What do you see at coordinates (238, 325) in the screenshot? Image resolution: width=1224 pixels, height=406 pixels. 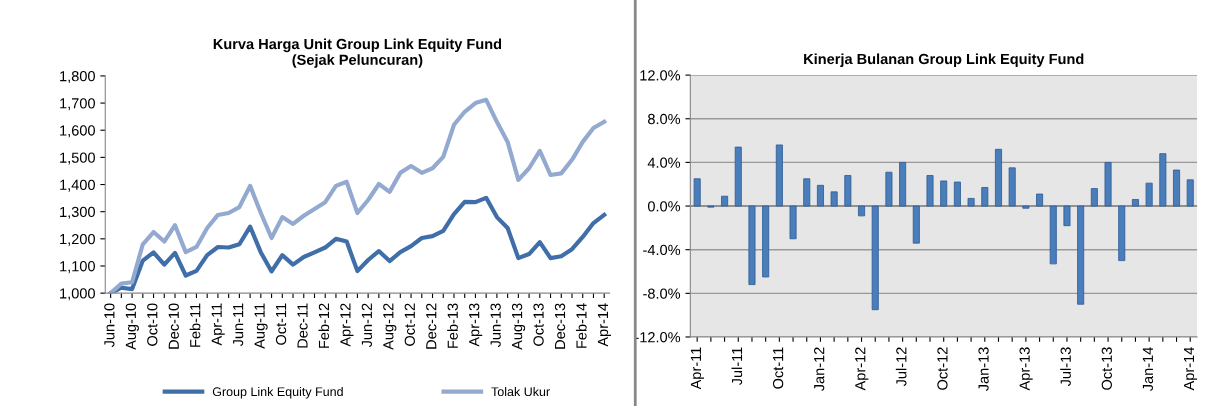 I see `x-tick-label: Jun-11` at bounding box center [238, 325].